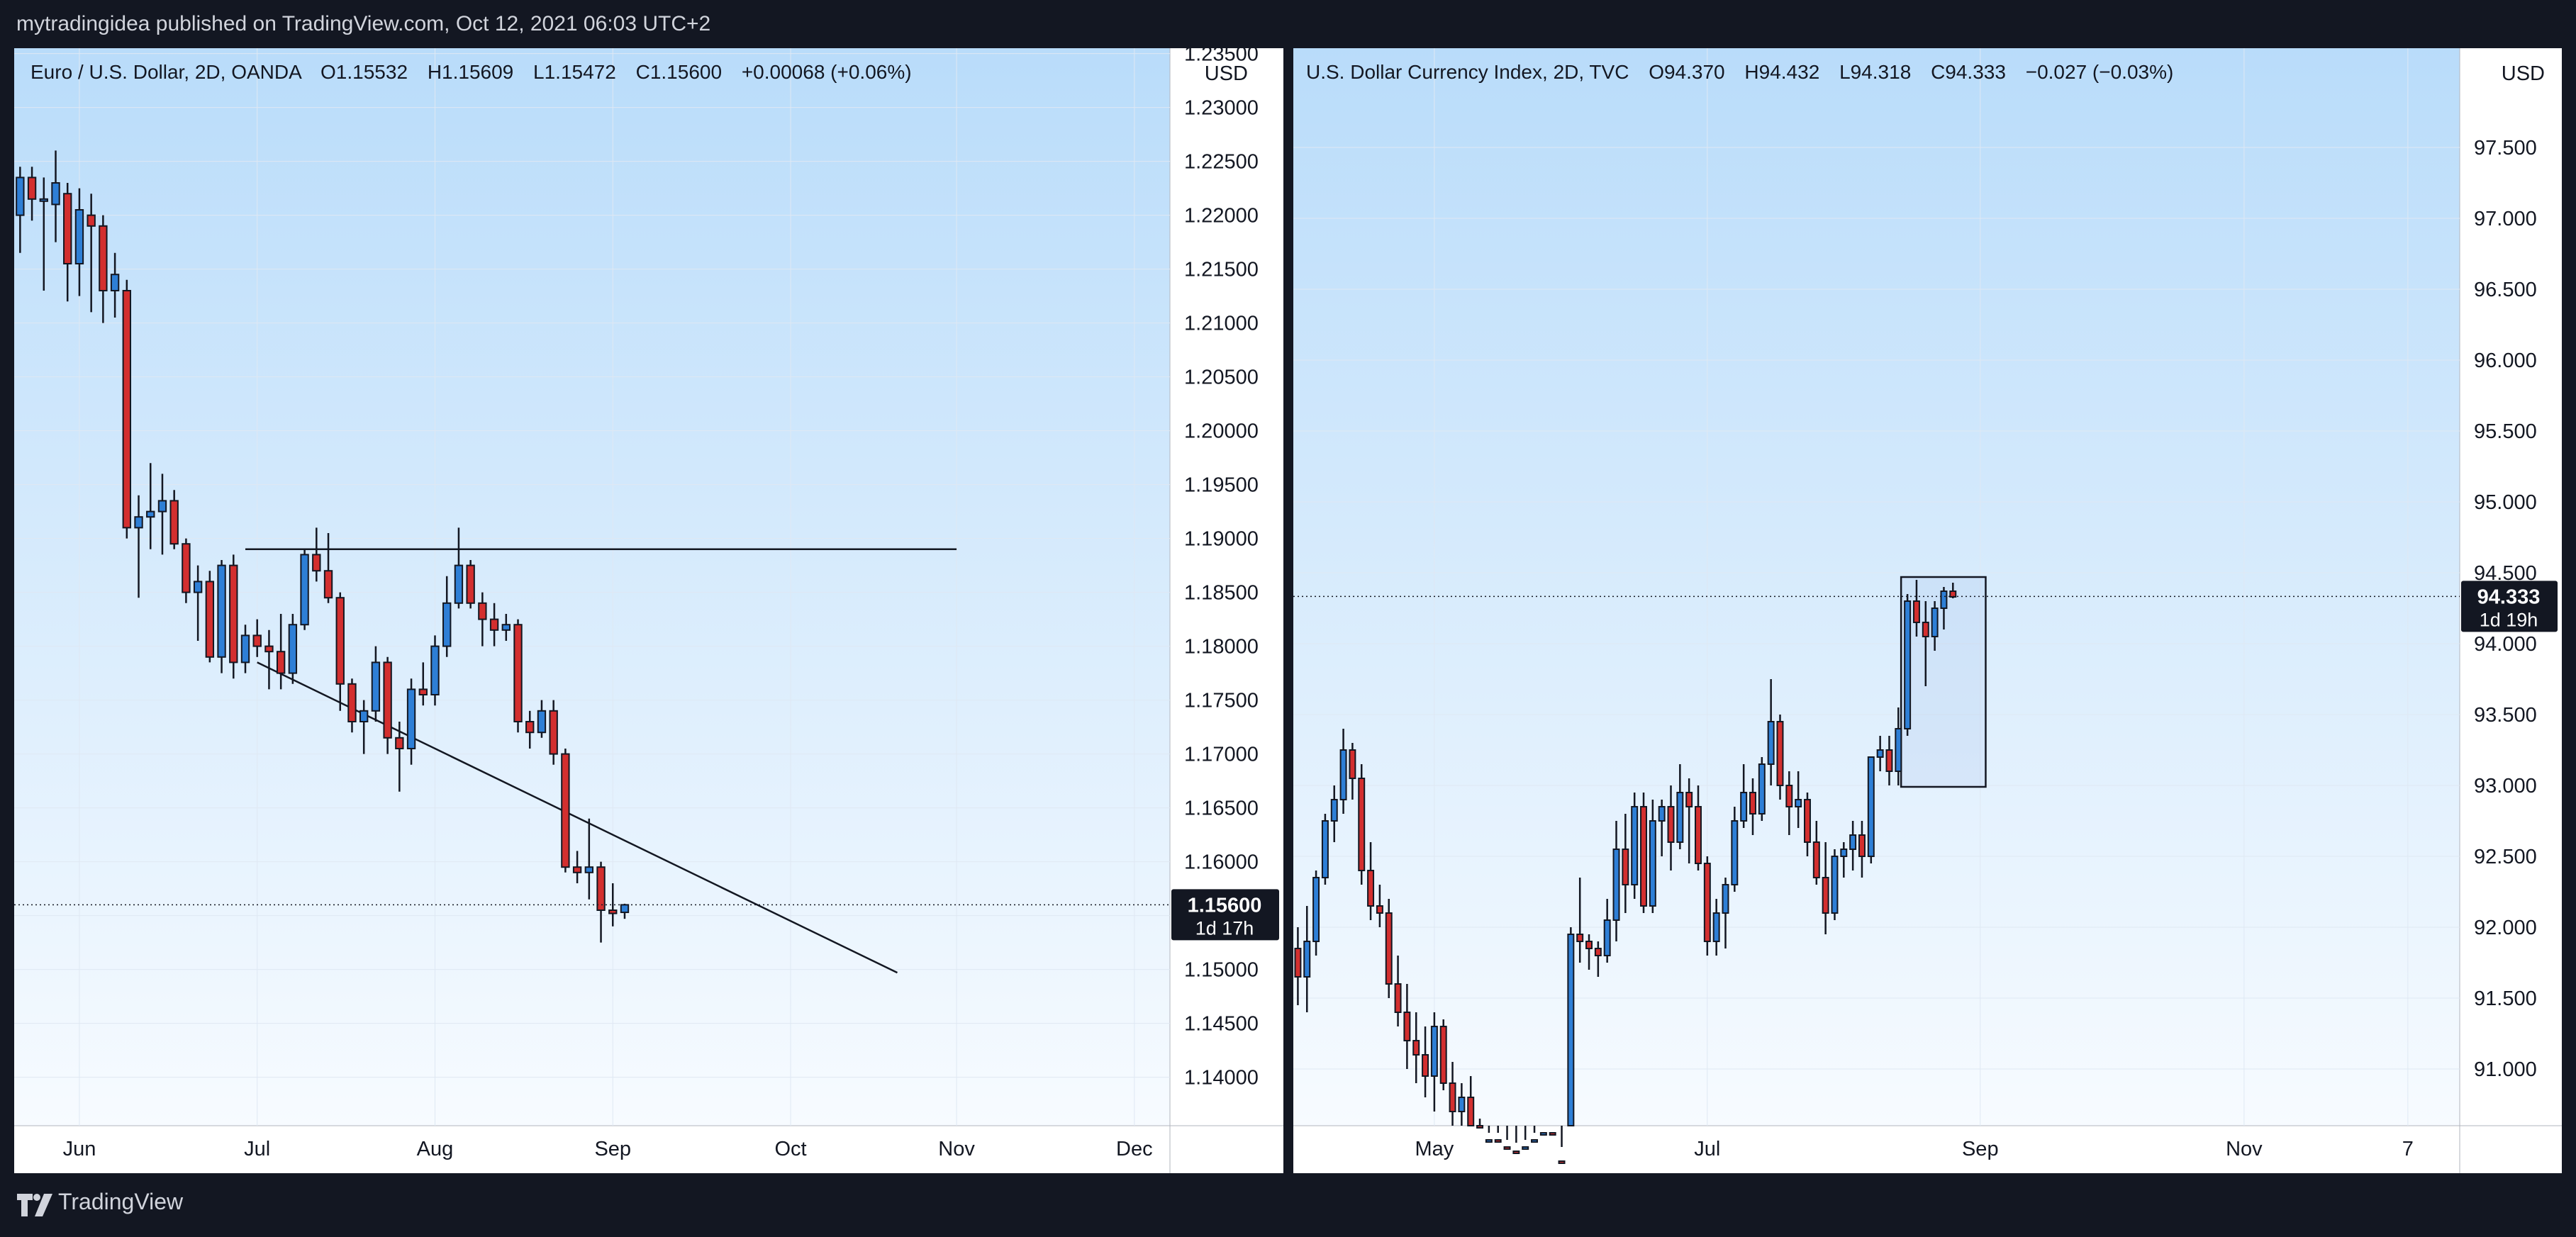 This screenshot has width=2576, height=1237. What do you see at coordinates (1226, 73) in the screenshot?
I see `currency-label: USD` at bounding box center [1226, 73].